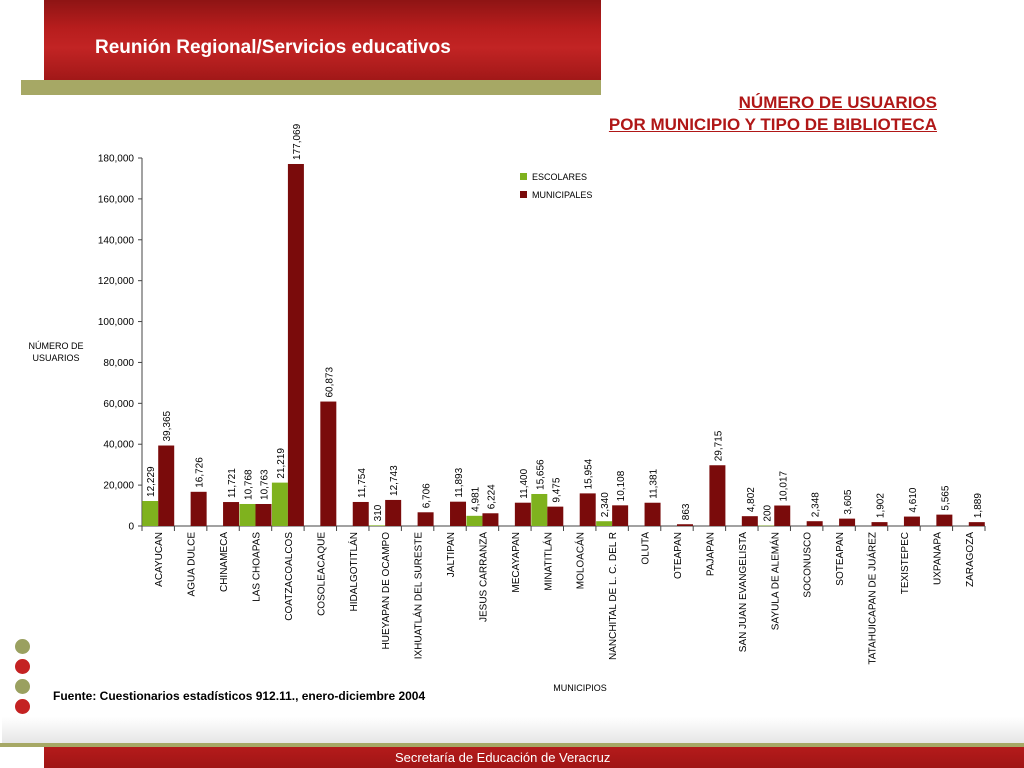 Image resolution: width=1024 pixels, height=768 pixels. Describe the element at coordinates (523, 176) in the screenshot. I see `legend-swatch` at that location.